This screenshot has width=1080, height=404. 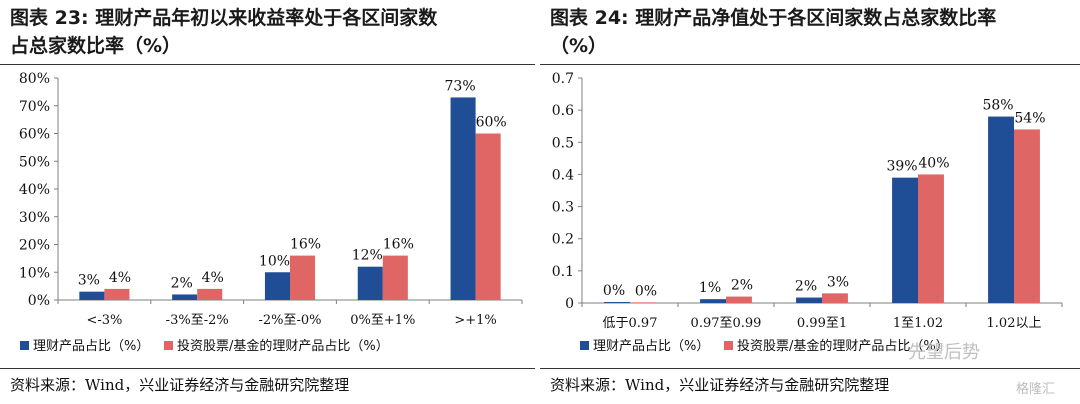 What do you see at coordinates (39, 301) in the screenshot?
I see `y-tick-label: 0%` at bounding box center [39, 301].